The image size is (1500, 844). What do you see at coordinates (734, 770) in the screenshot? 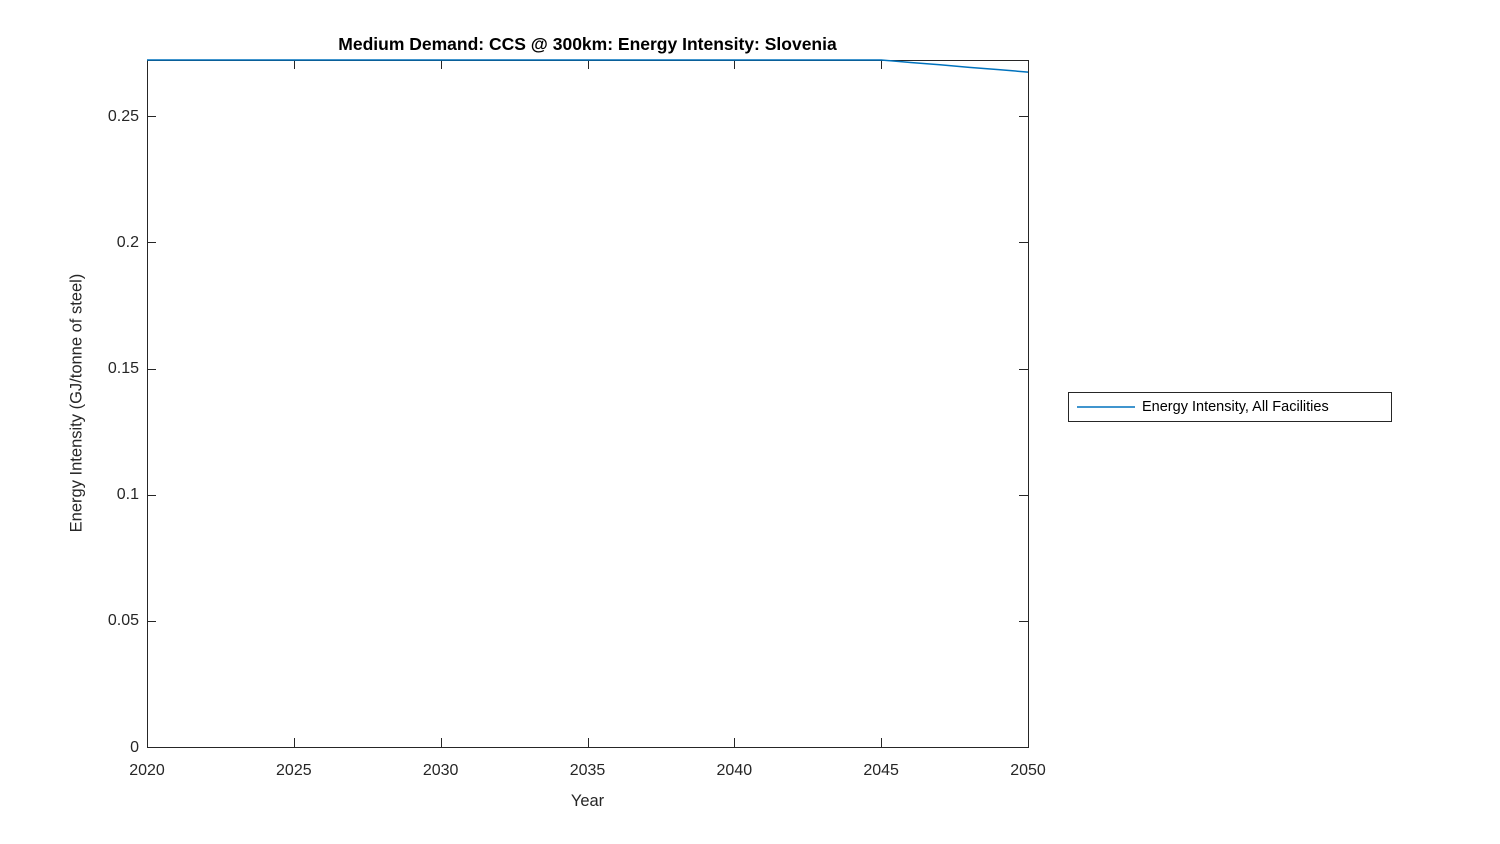
I see `x-tick-label: 2040` at bounding box center [734, 770].